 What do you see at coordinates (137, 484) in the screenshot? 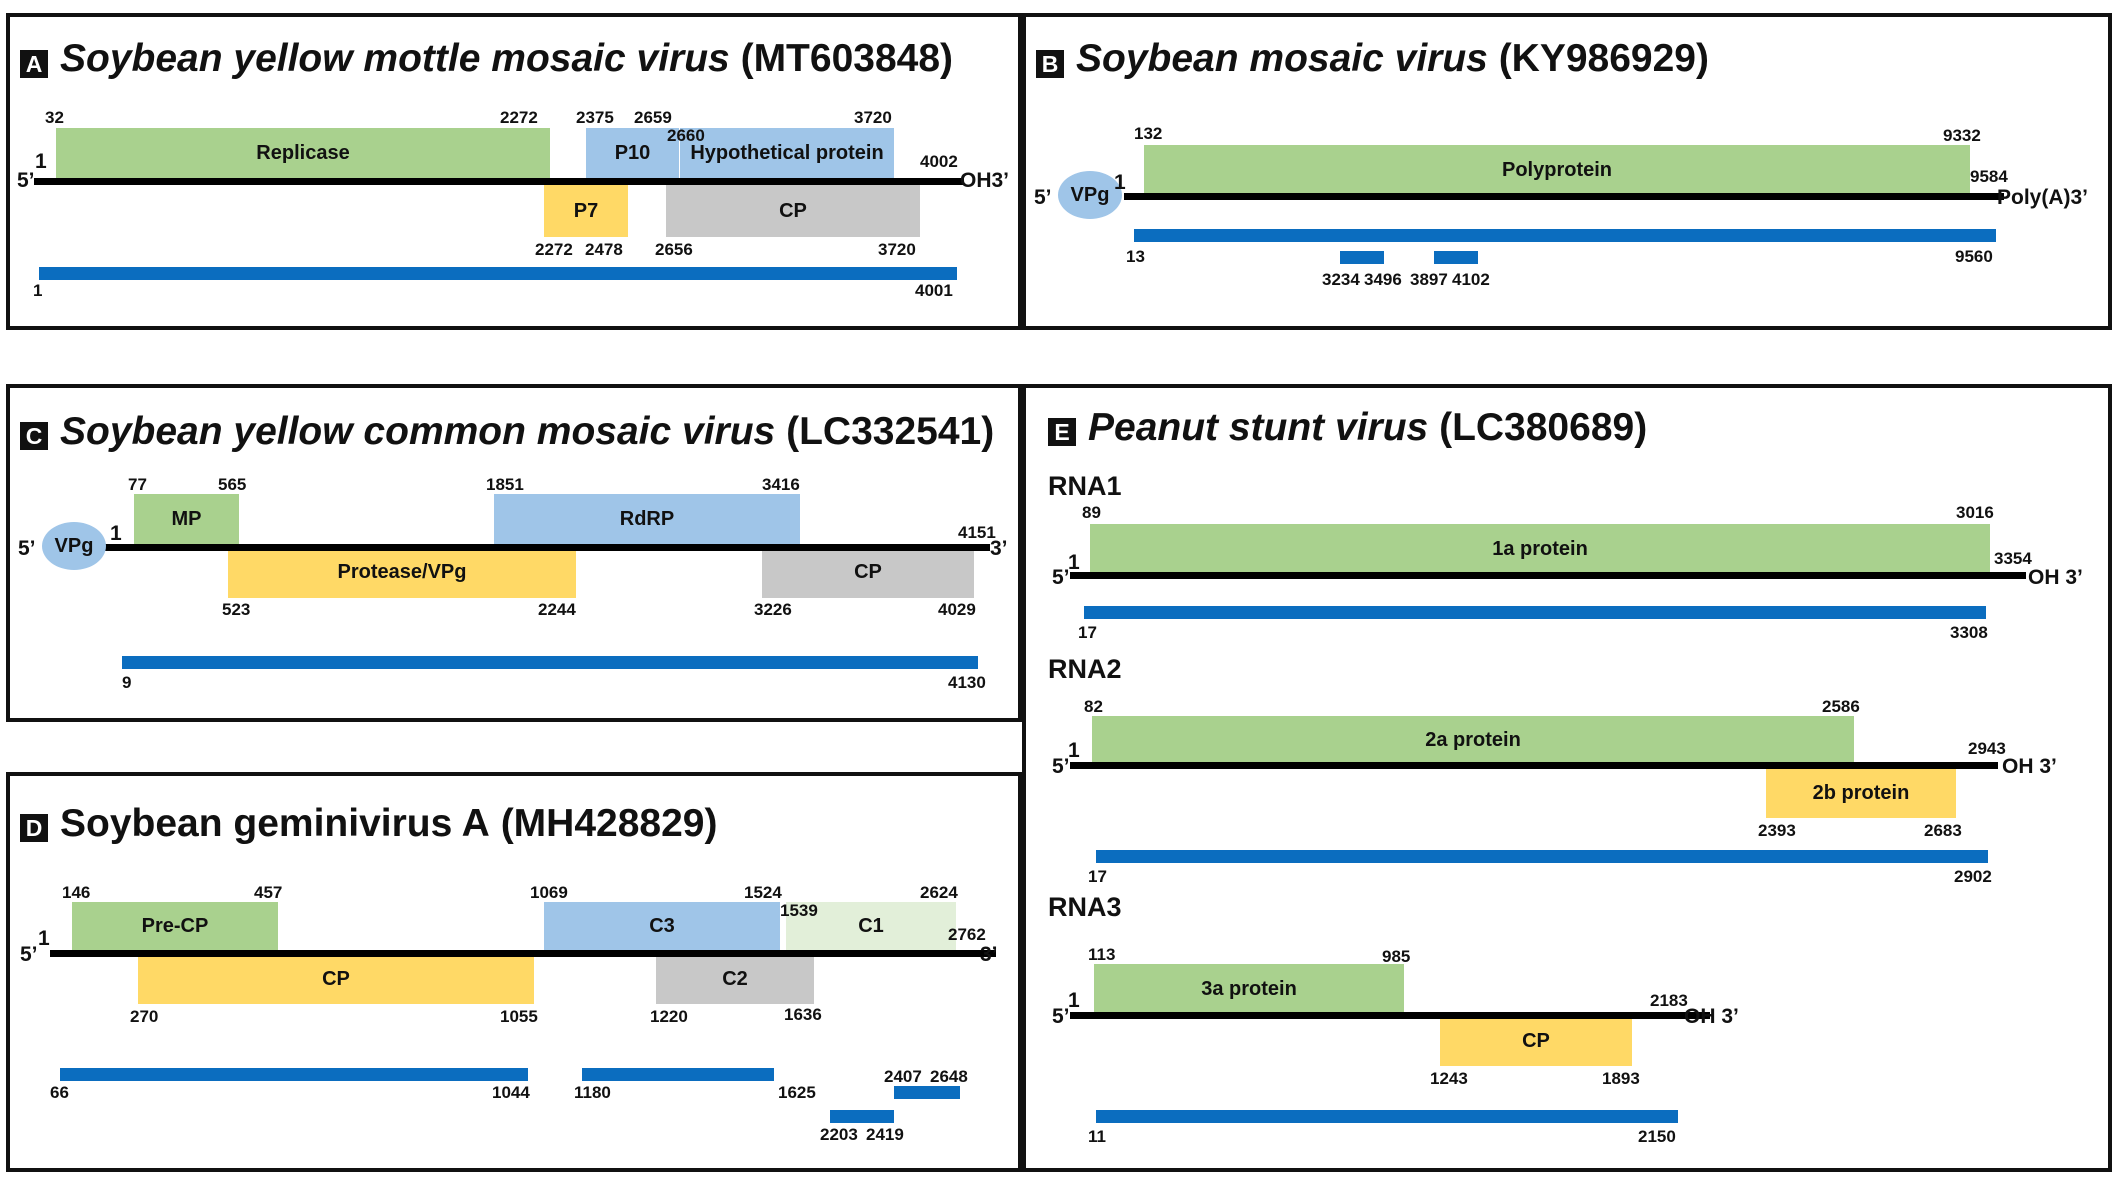
I see `position-label: 77` at bounding box center [137, 484].